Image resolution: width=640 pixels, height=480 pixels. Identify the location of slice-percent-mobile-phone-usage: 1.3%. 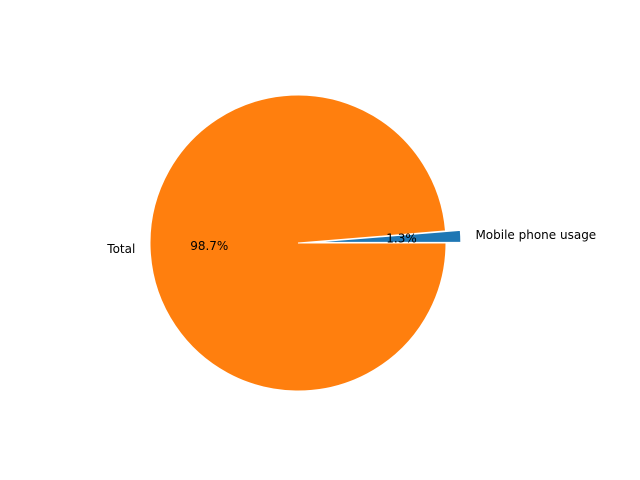
(401, 238).